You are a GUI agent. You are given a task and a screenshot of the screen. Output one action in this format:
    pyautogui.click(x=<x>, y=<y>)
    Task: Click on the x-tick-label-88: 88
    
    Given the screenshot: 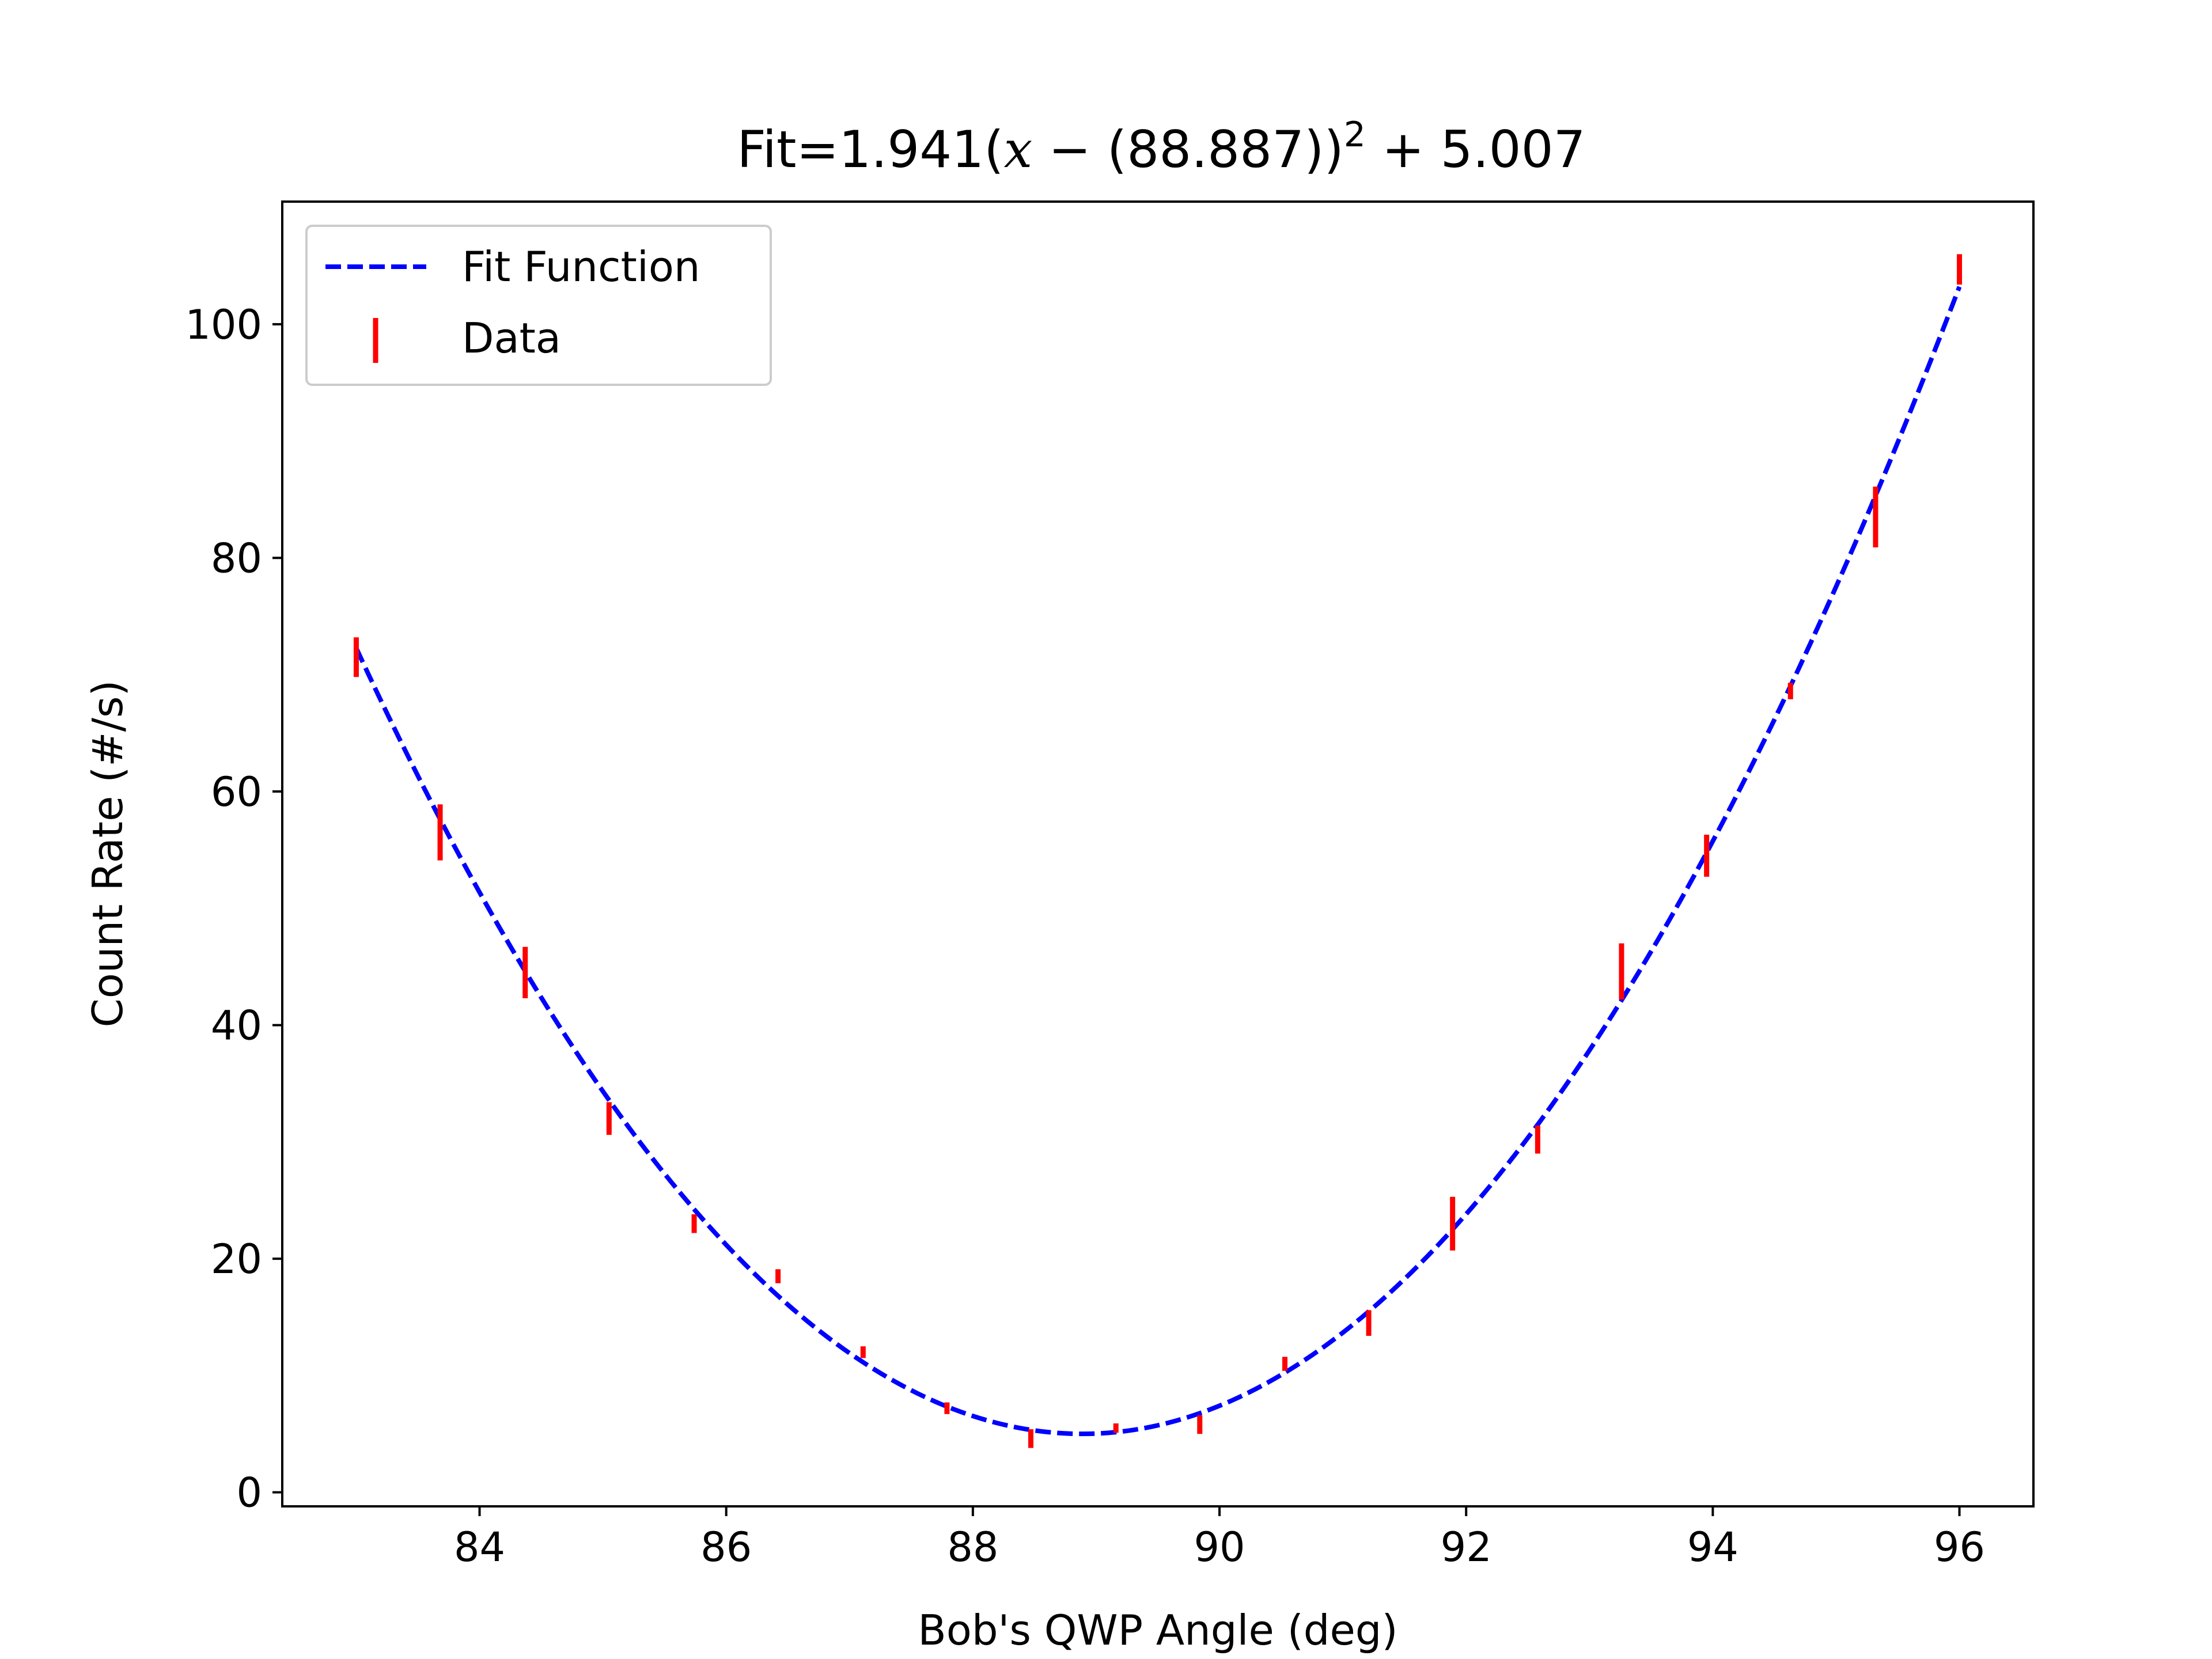 What is the action you would take?
    pyautogui.click(x=972, y=1547)
    